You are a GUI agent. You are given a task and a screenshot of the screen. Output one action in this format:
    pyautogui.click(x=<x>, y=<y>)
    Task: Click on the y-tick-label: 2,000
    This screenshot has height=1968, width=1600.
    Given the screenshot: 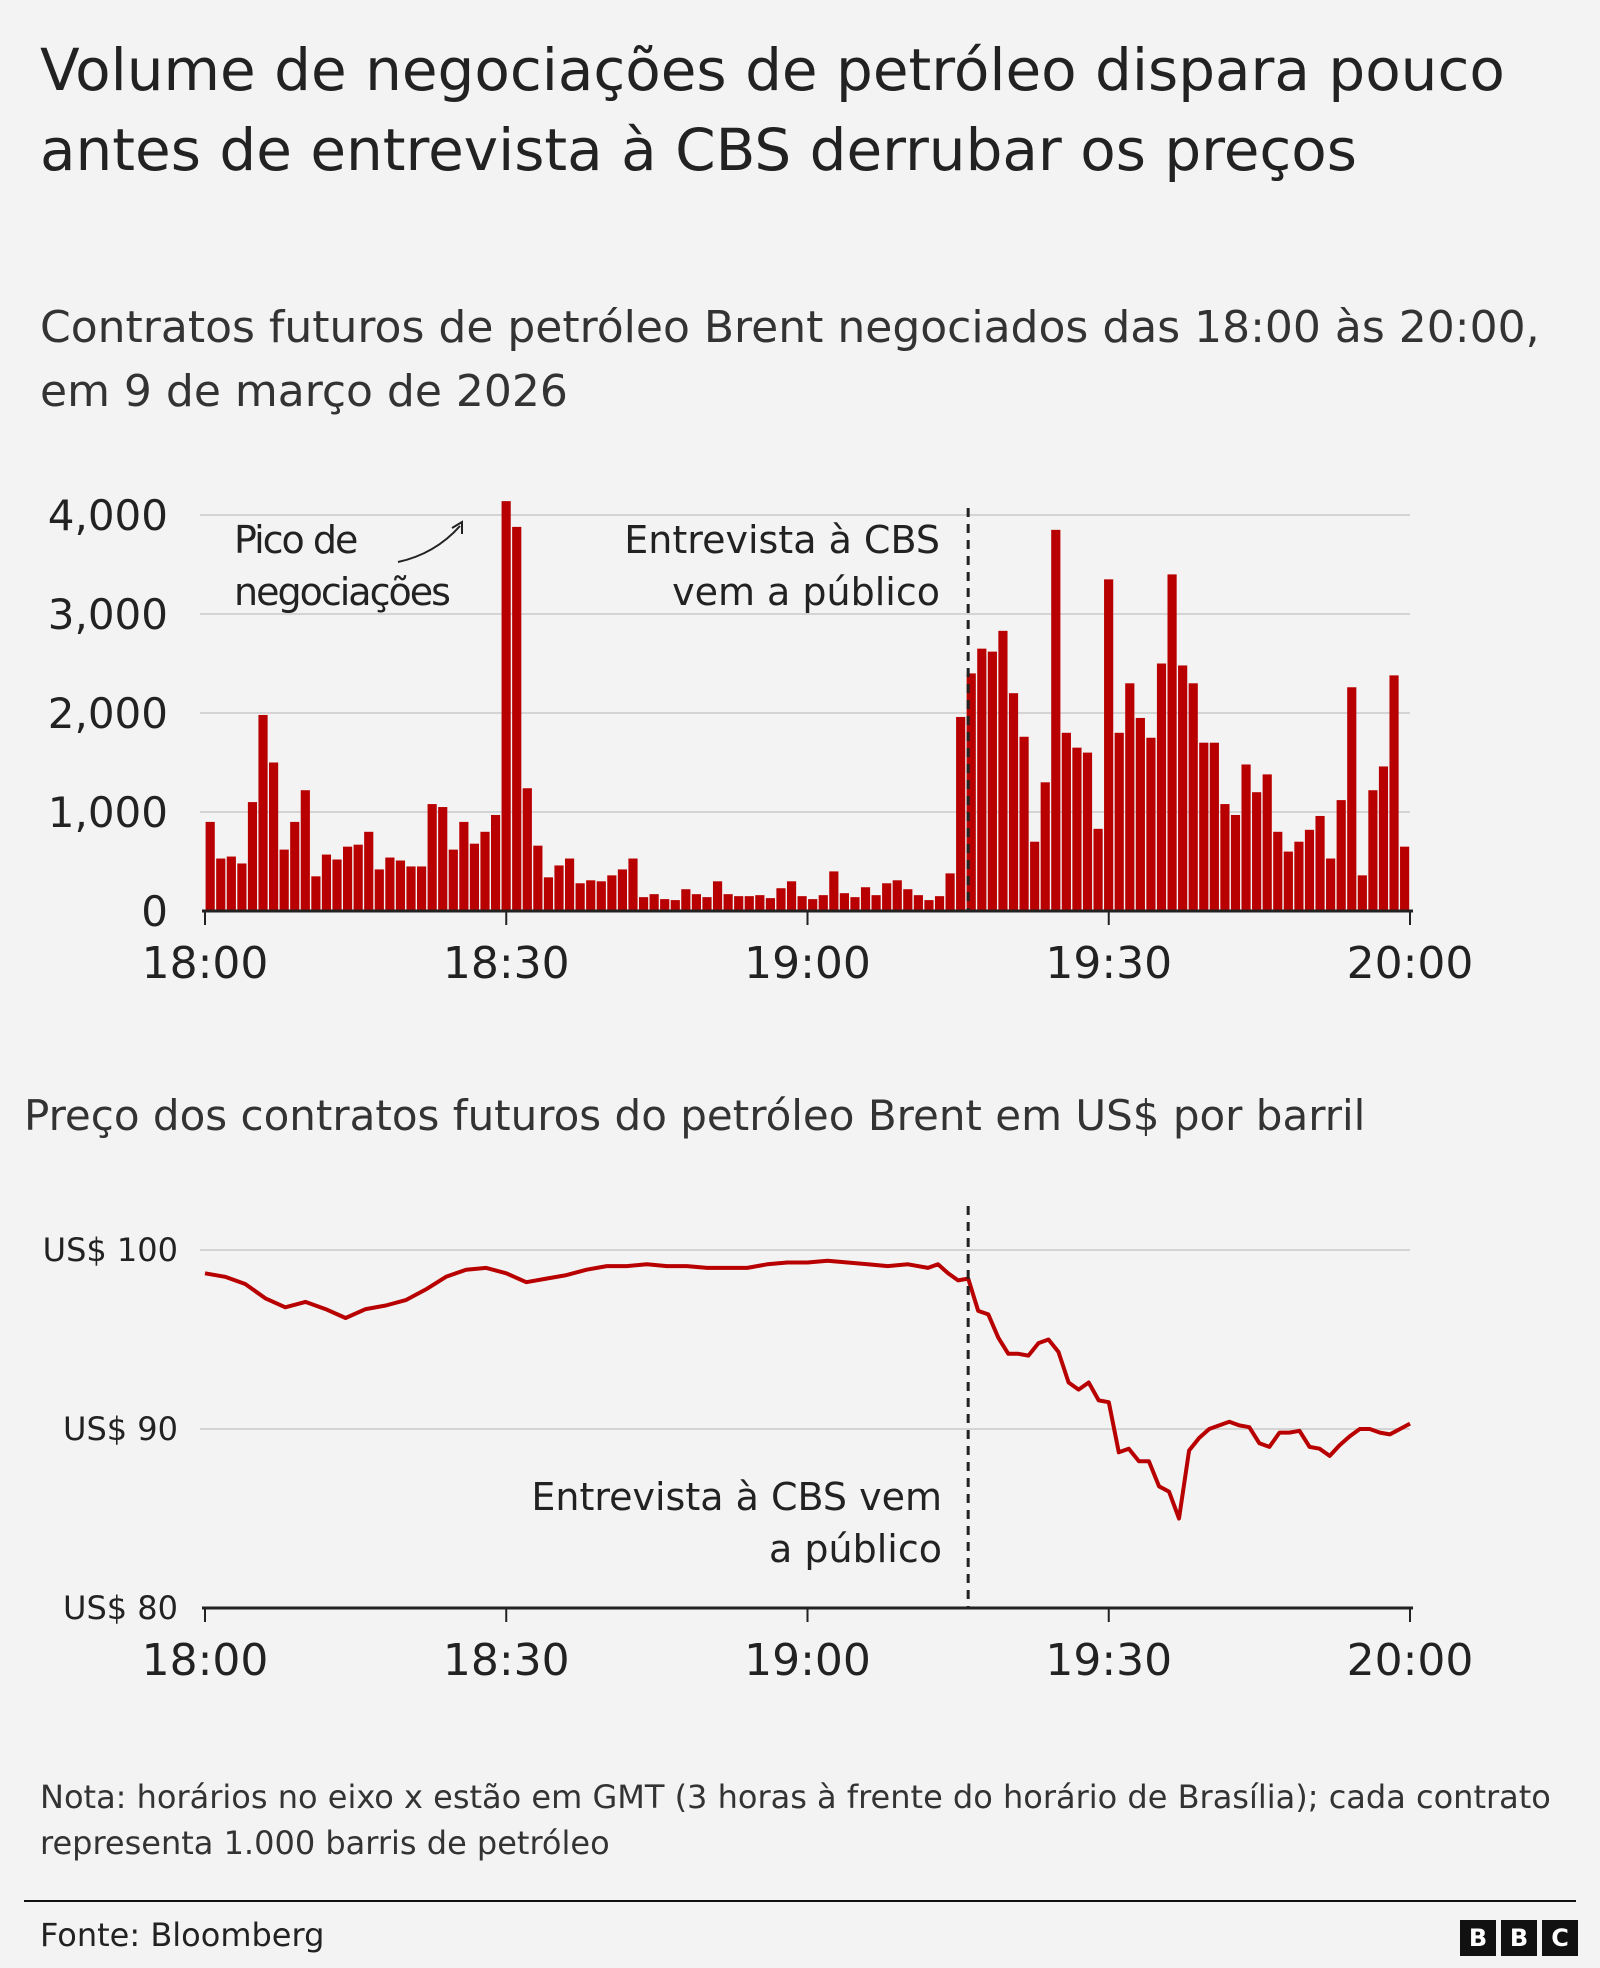 What is the action you would take?
    pyautogui.click(x=108, y=713)
    